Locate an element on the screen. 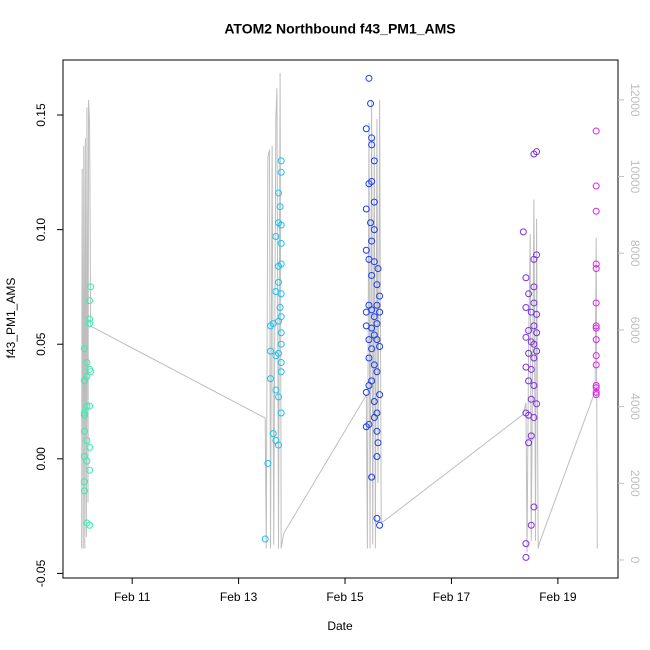 Image resolution: width=650 pixels, height=650 pixels. y2-tick-label: 8000 is located at coordinates (635, 253).